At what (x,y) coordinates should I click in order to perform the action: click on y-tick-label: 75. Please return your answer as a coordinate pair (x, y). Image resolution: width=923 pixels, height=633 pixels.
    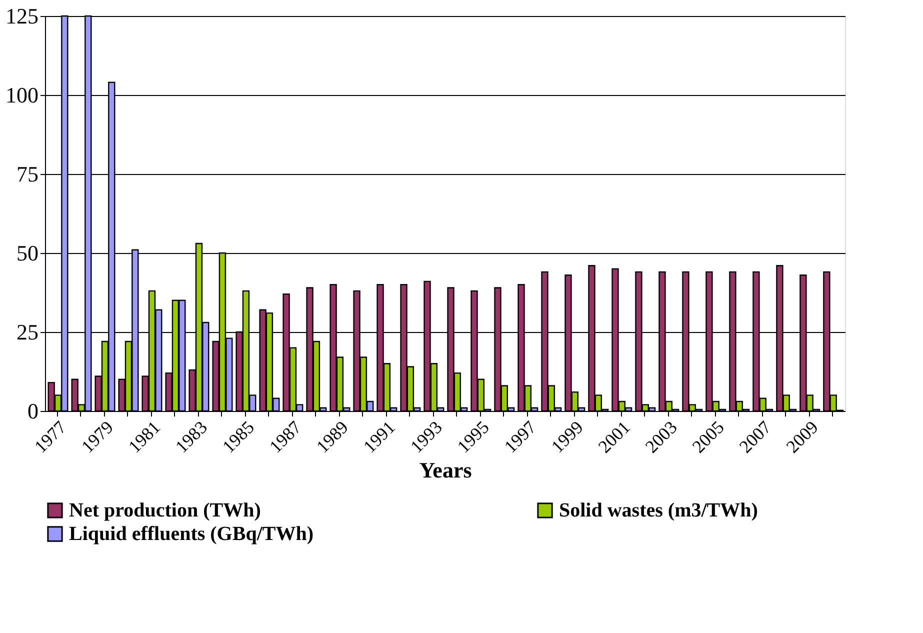
    Looking at the image, I should click on (27, 174).